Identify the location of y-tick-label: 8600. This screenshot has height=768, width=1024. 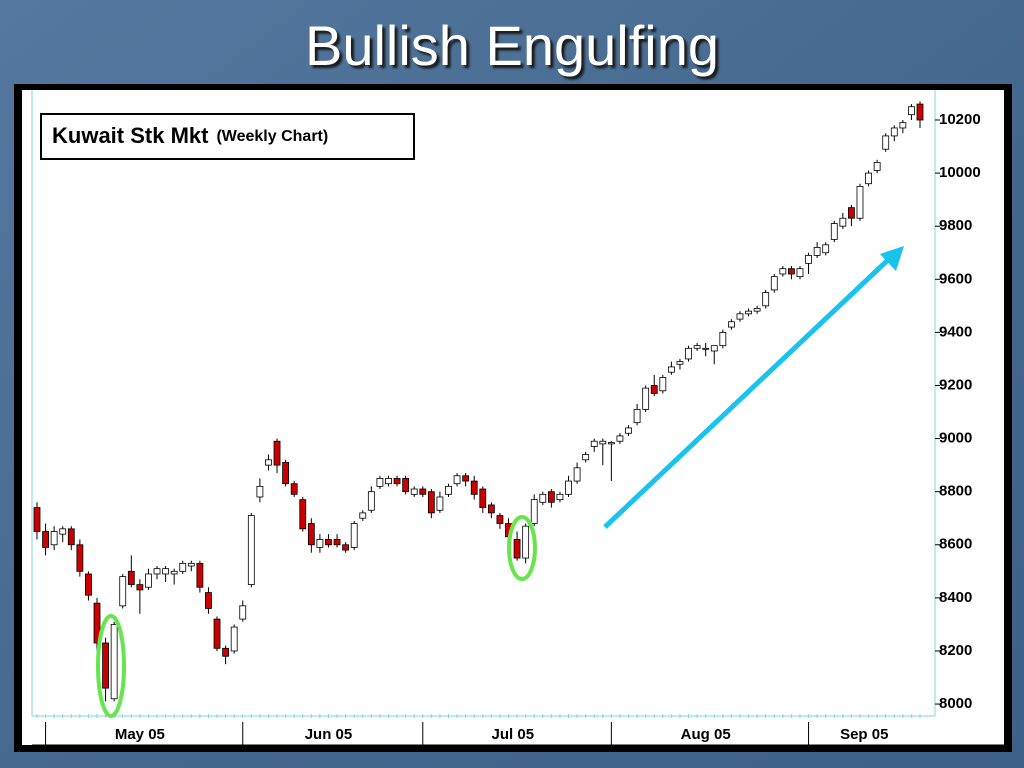
(955, 544).